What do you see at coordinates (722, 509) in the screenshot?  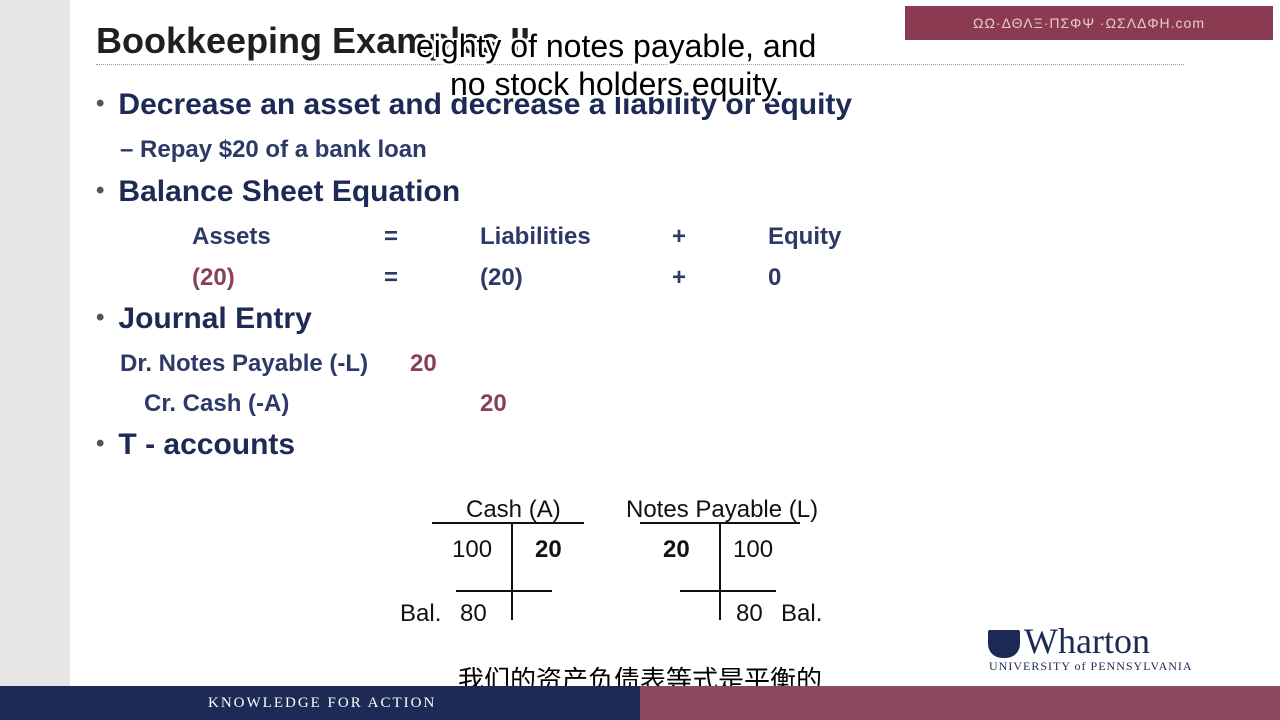 I see `t-account-notes-title: Notes Payable (L)` at bounding box center [722, 509].